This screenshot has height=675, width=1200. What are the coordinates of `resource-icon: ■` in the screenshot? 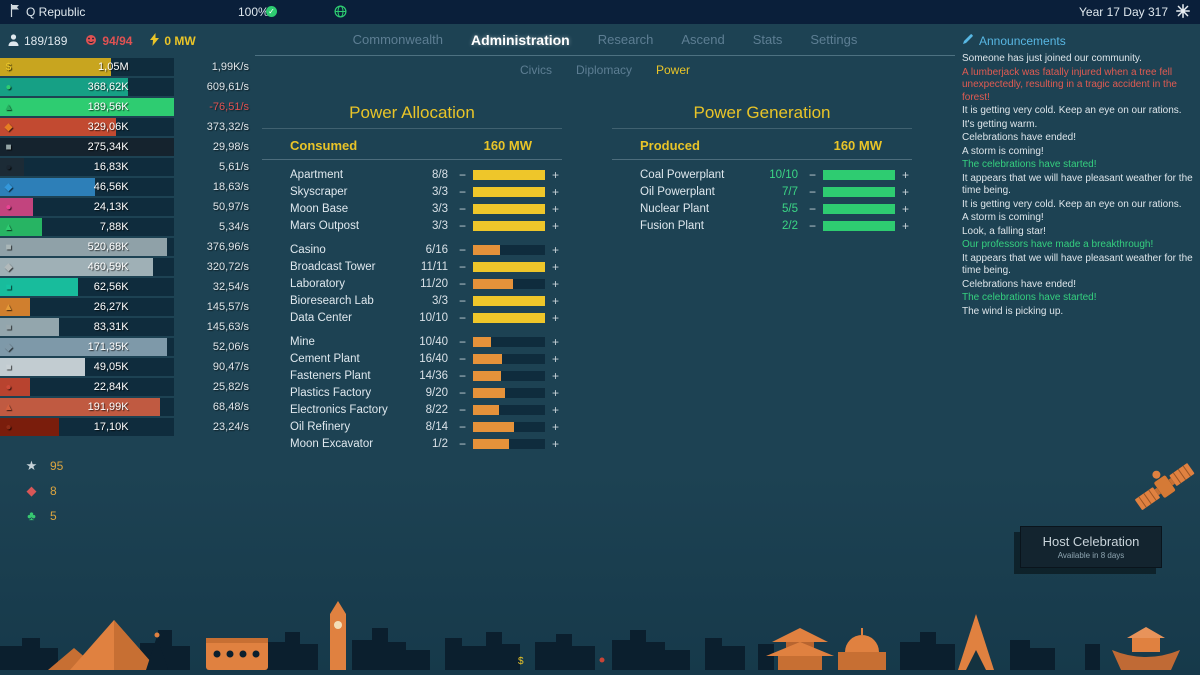 It's located at (8, 367).